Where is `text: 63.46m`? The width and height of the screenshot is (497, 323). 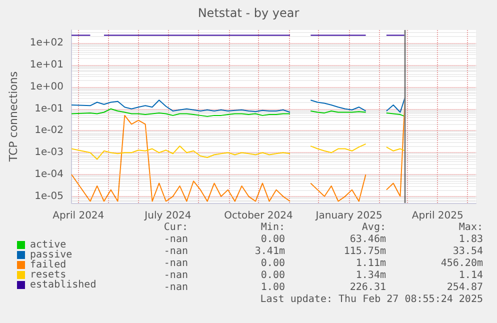
text: 63.46m is located at coordinates (368, 239).